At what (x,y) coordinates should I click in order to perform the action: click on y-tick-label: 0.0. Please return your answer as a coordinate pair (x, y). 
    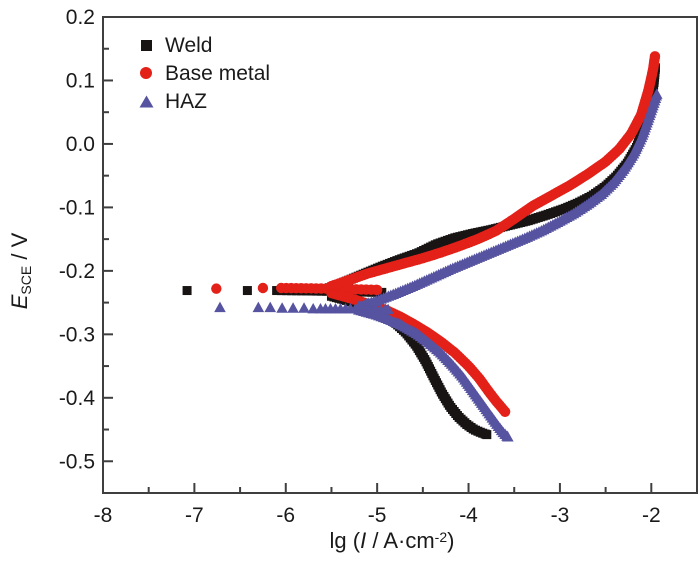
    Looking at the image, I should click on (80, 144).